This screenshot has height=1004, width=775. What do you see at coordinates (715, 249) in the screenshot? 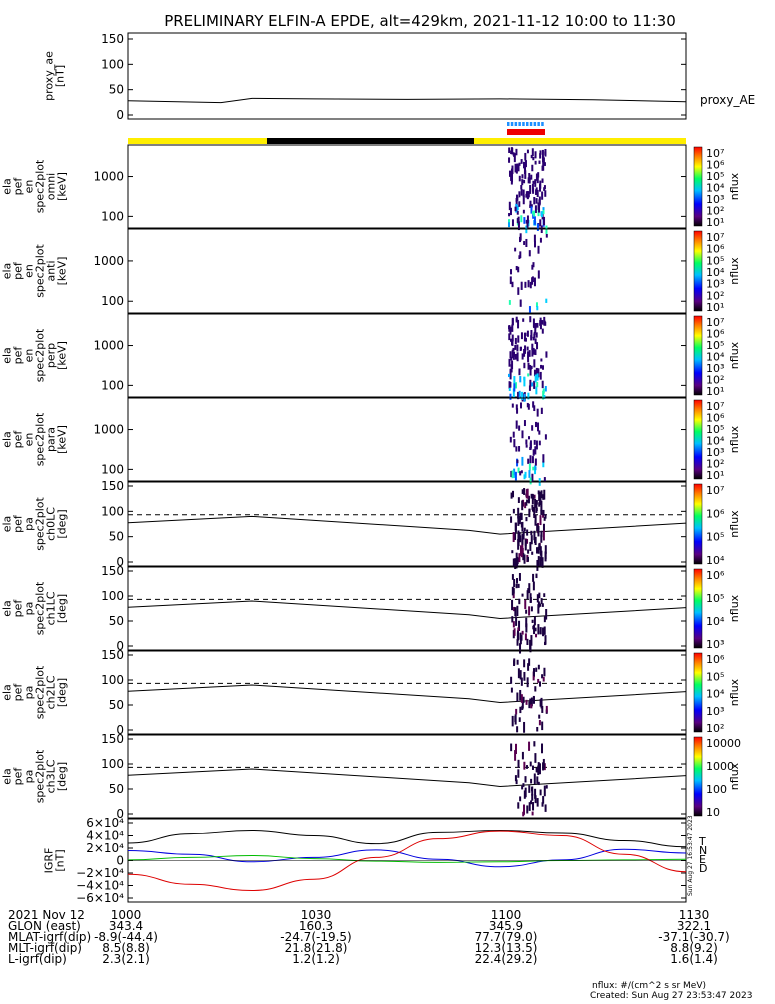
I see `anti-colorbar-tick: 10⁶` at bounding box center [715, 249].